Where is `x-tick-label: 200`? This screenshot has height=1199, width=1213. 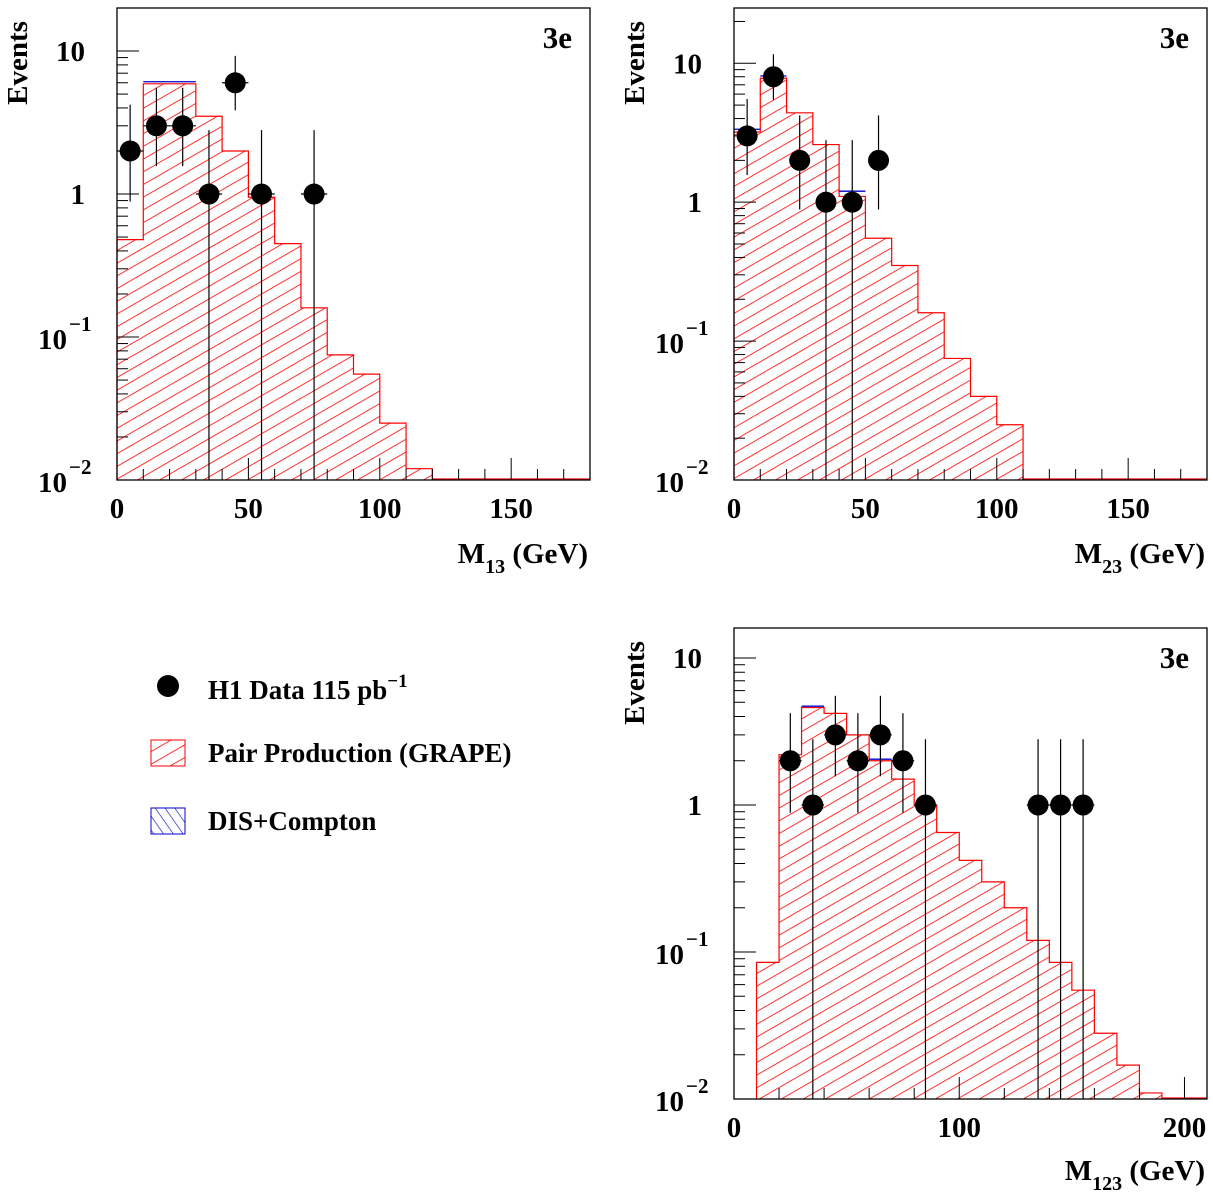
x-tick-label: 200 is located at coordinates (1185, 1128).